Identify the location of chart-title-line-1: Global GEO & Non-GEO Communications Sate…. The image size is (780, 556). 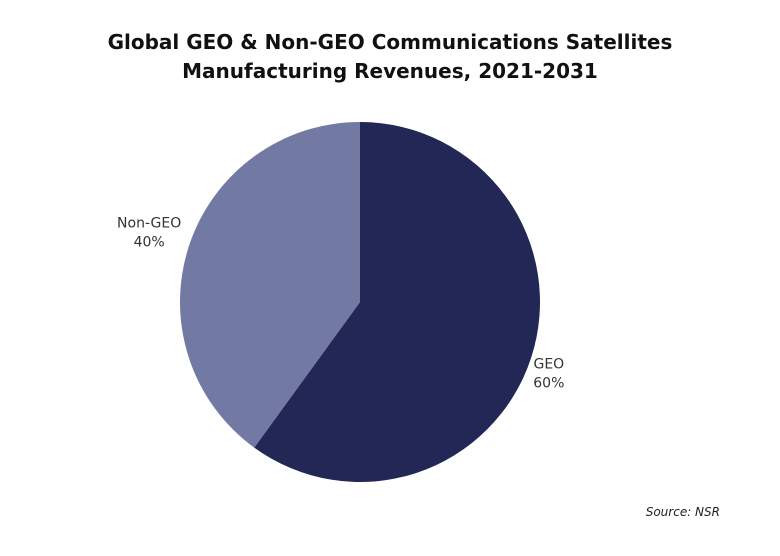
(390, 42).